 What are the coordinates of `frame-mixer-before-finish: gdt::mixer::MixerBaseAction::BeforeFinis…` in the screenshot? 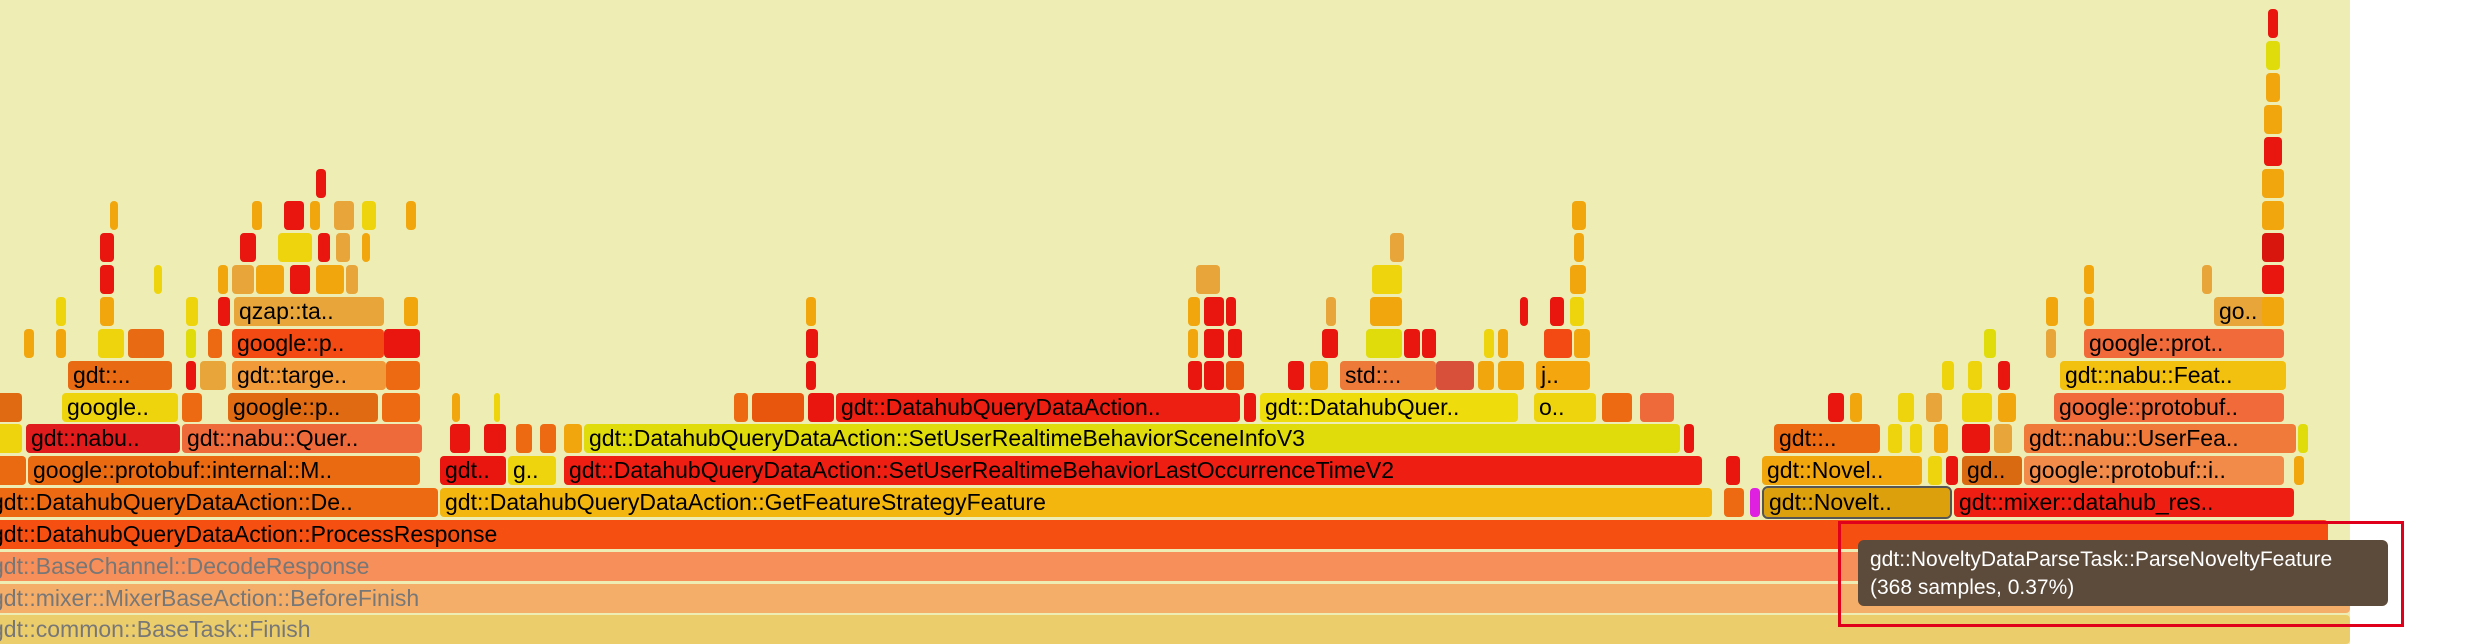 It's located at (1175, 598).